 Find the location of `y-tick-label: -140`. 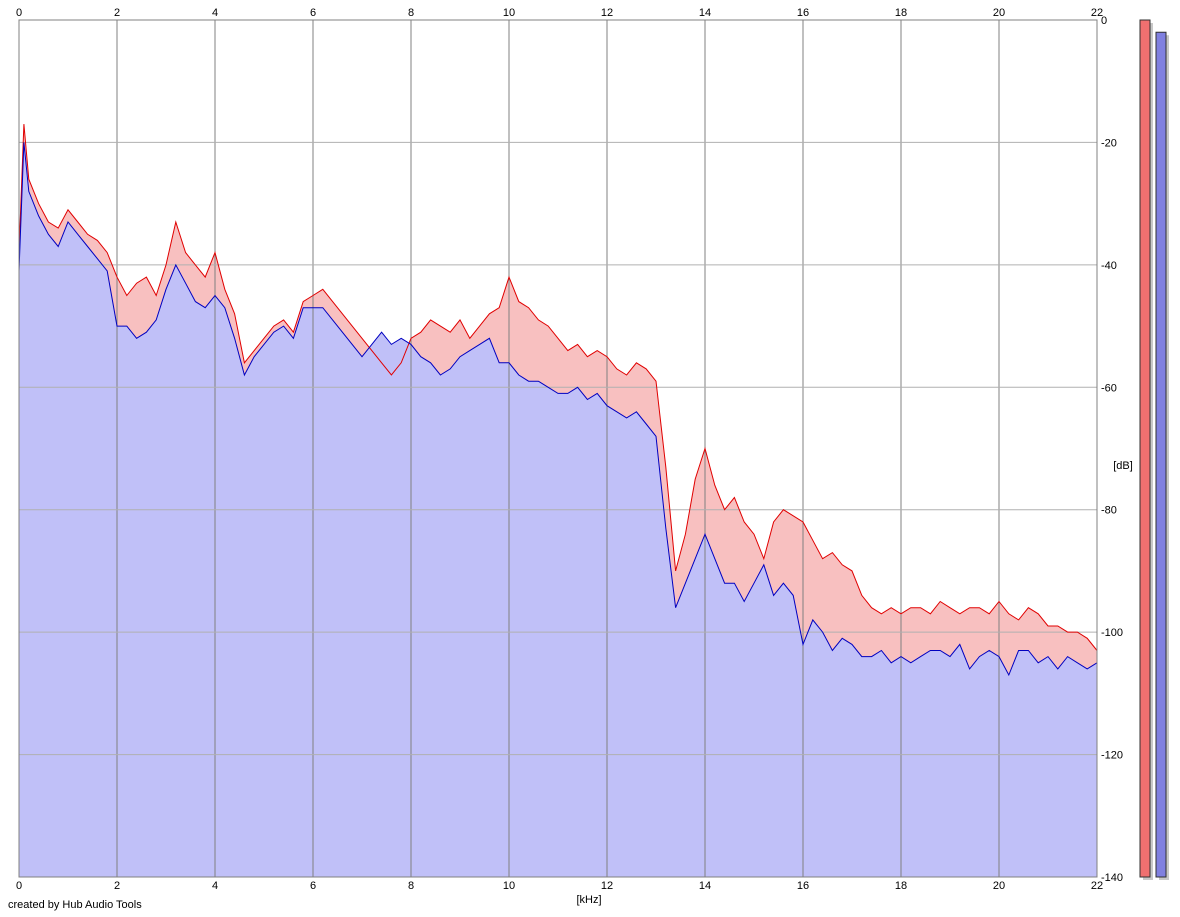

y-tick-label: -140 is located at coordinates (1112, 878).